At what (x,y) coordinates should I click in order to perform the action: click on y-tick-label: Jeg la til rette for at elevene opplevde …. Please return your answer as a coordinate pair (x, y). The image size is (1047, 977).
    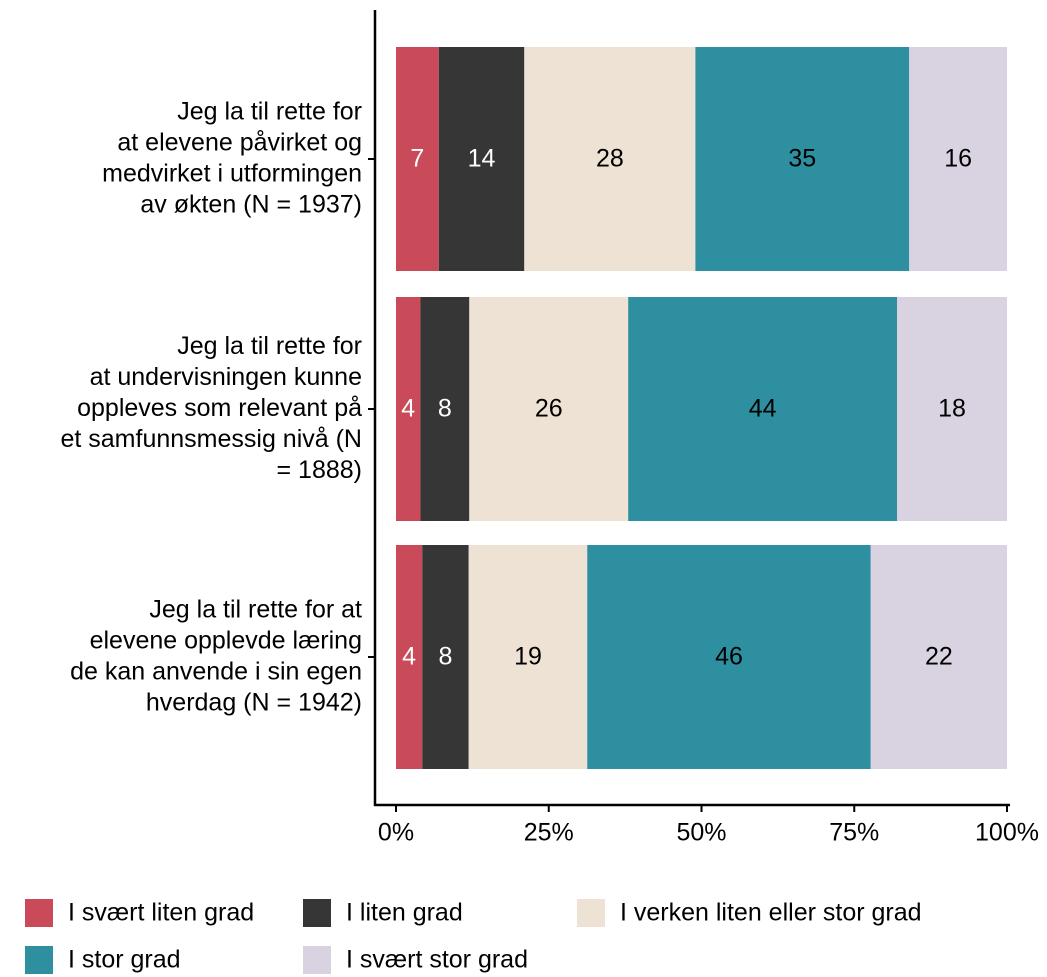
    Looking at the image, I should click on (216, 655).